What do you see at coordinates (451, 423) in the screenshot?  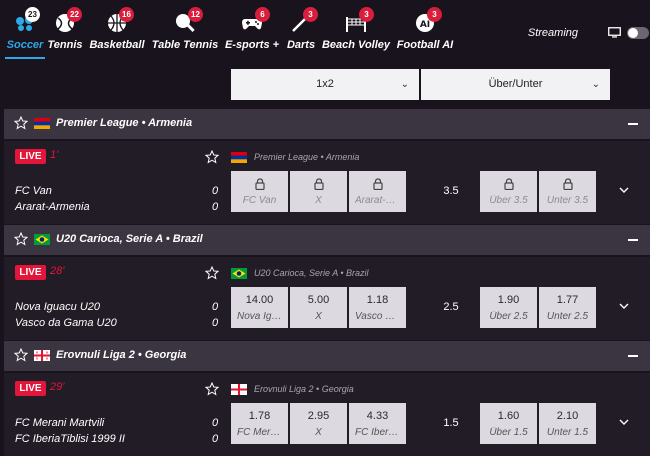 I see `total-line: 1.5` at bounding box center [451, 423].